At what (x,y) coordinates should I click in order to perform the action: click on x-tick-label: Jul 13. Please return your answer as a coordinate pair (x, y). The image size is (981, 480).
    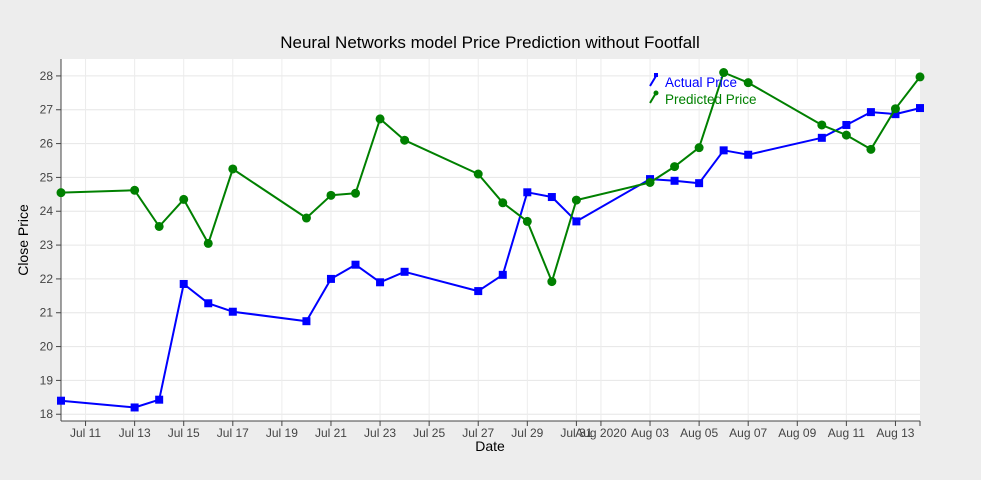
    Looking at the image, I should click on (135, 433).